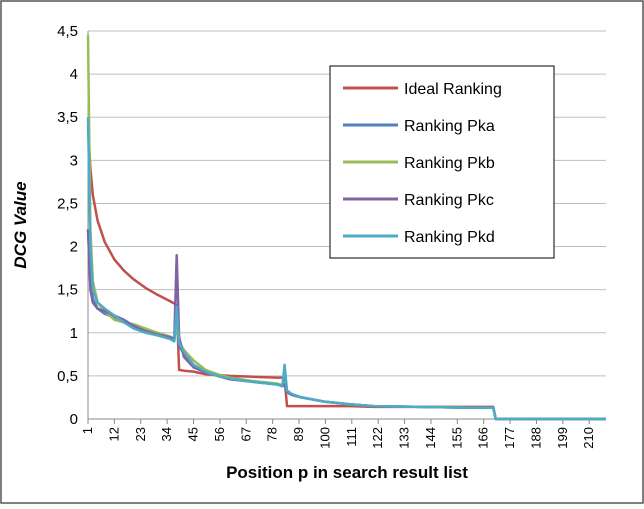 This screenshot has height=509, width=644. I want to click on x-tick-label: 45, so click(193, 434).